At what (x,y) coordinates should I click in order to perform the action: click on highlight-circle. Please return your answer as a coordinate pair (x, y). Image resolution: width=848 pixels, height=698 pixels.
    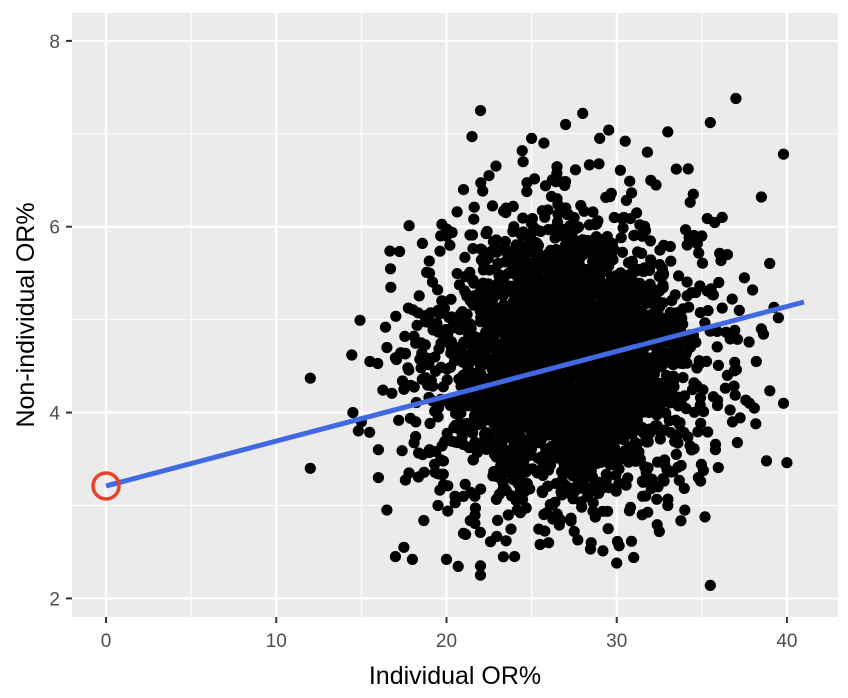
    Looking at the image, I should click on (106, 486).